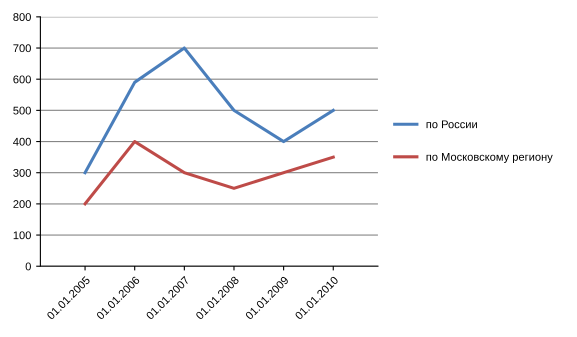 This screenshot has width=577, height=337. What do you see at coordinates (22, 79) in the screenshot?
I see `y-tick-label: 600` at bounding box center [22, 79].